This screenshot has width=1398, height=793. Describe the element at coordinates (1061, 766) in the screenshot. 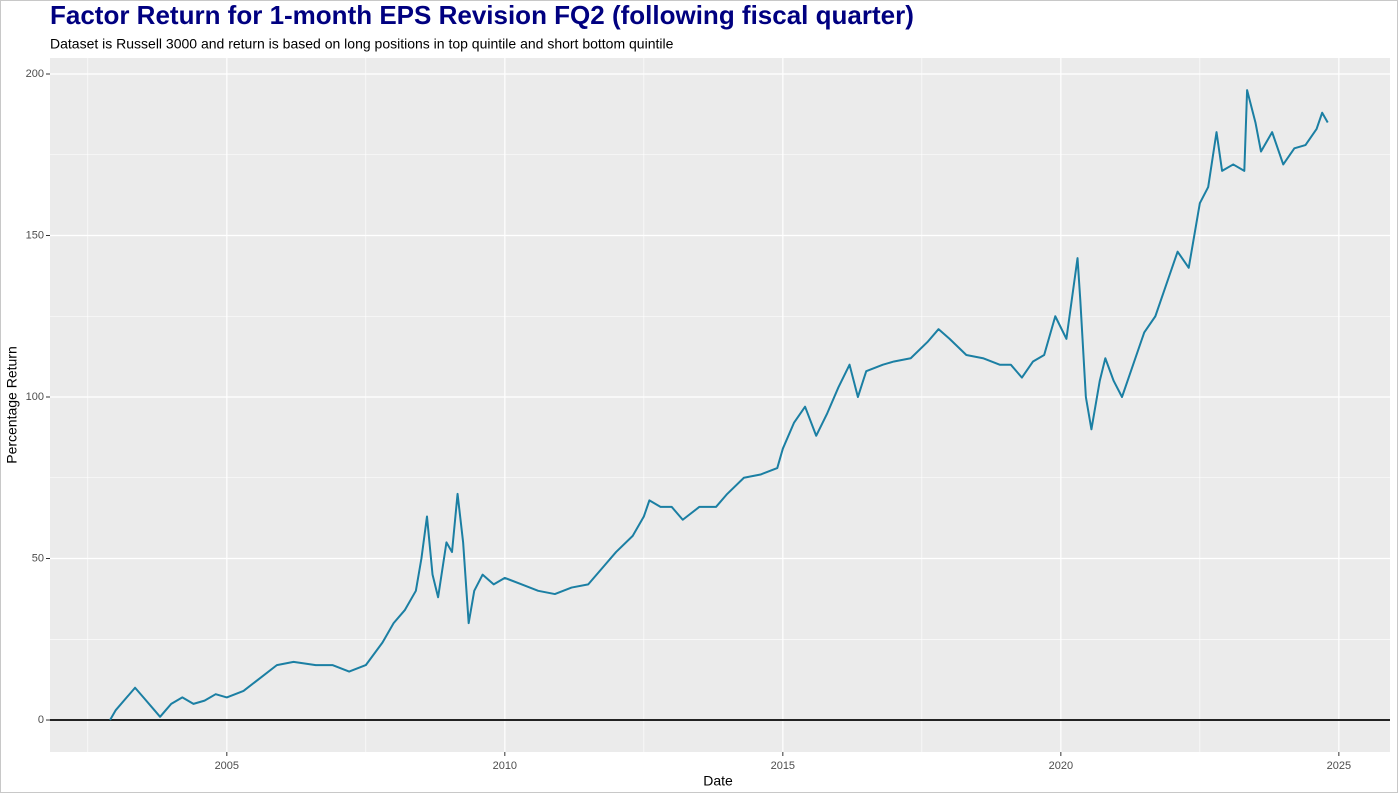

I see `x-tick-label: 2020` at that location.